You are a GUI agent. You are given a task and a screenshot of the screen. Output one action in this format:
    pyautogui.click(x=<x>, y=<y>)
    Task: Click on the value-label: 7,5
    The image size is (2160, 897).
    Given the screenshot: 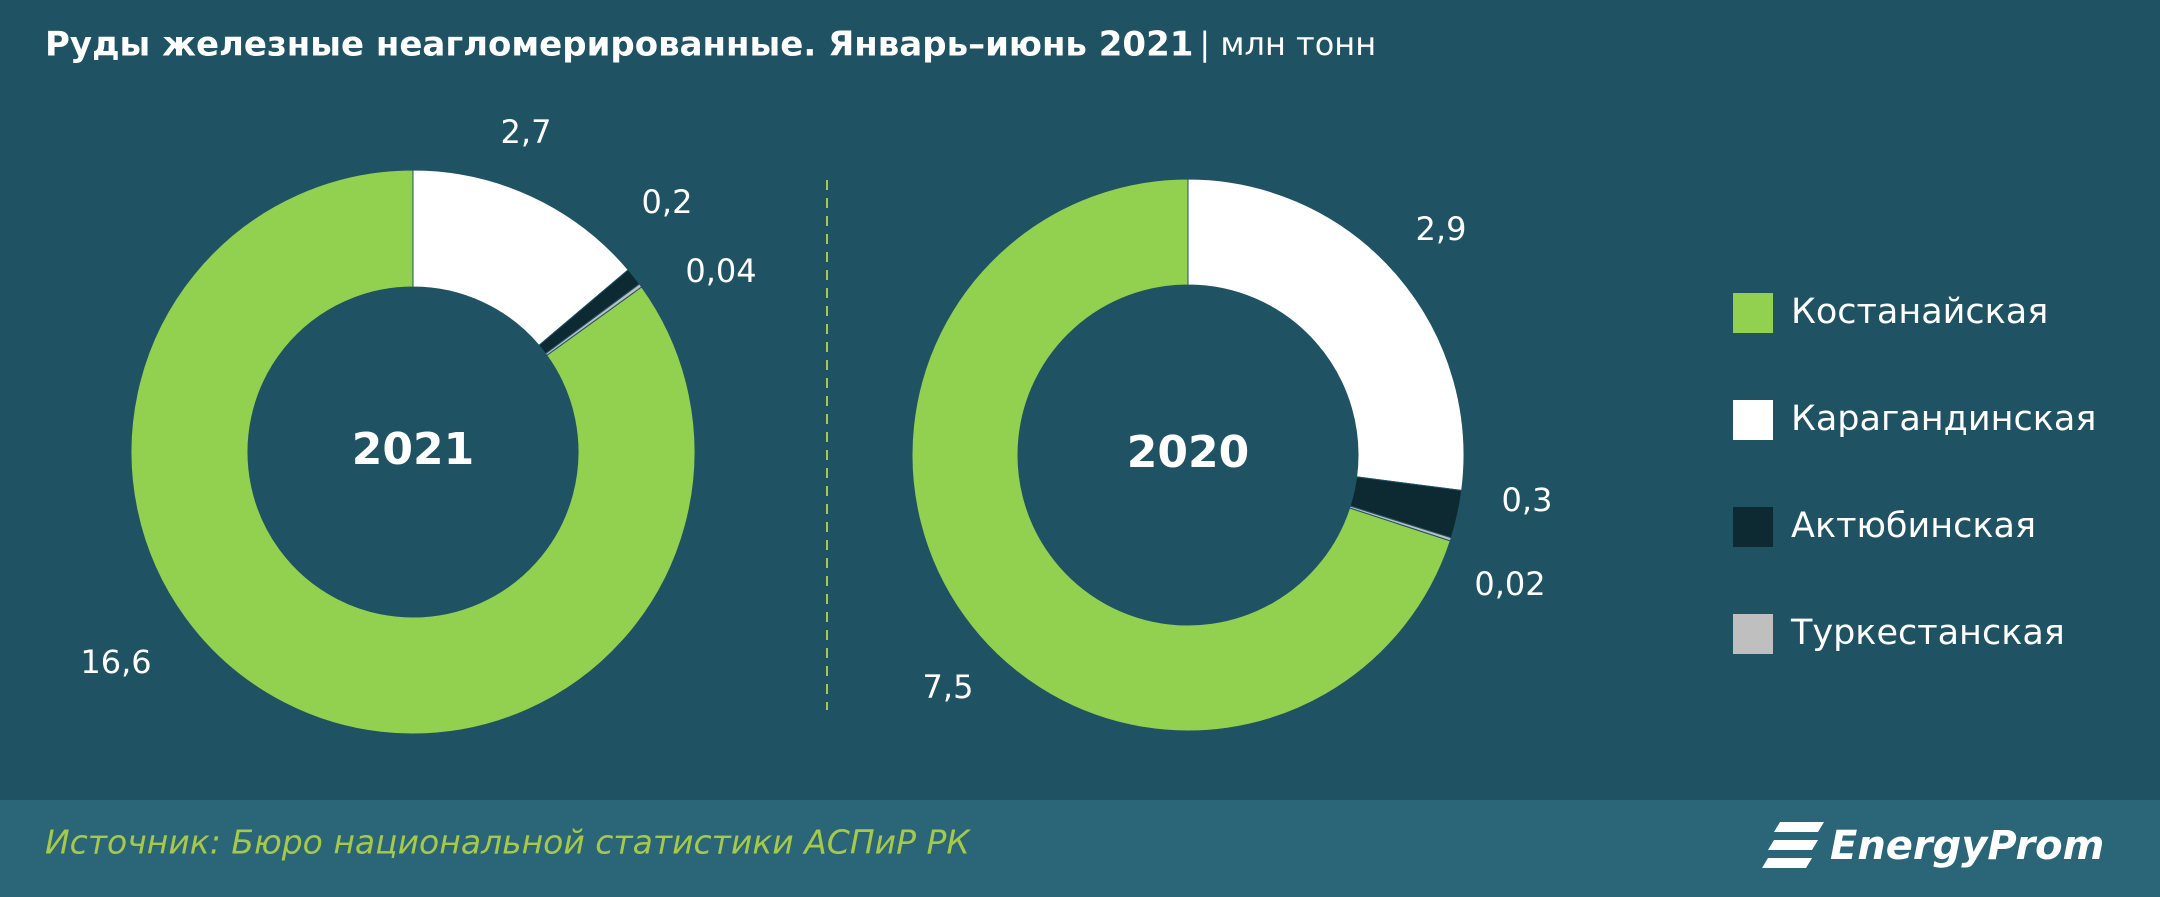 What is the action you would take?
    pyautogui.click(x=948, y=687)
    